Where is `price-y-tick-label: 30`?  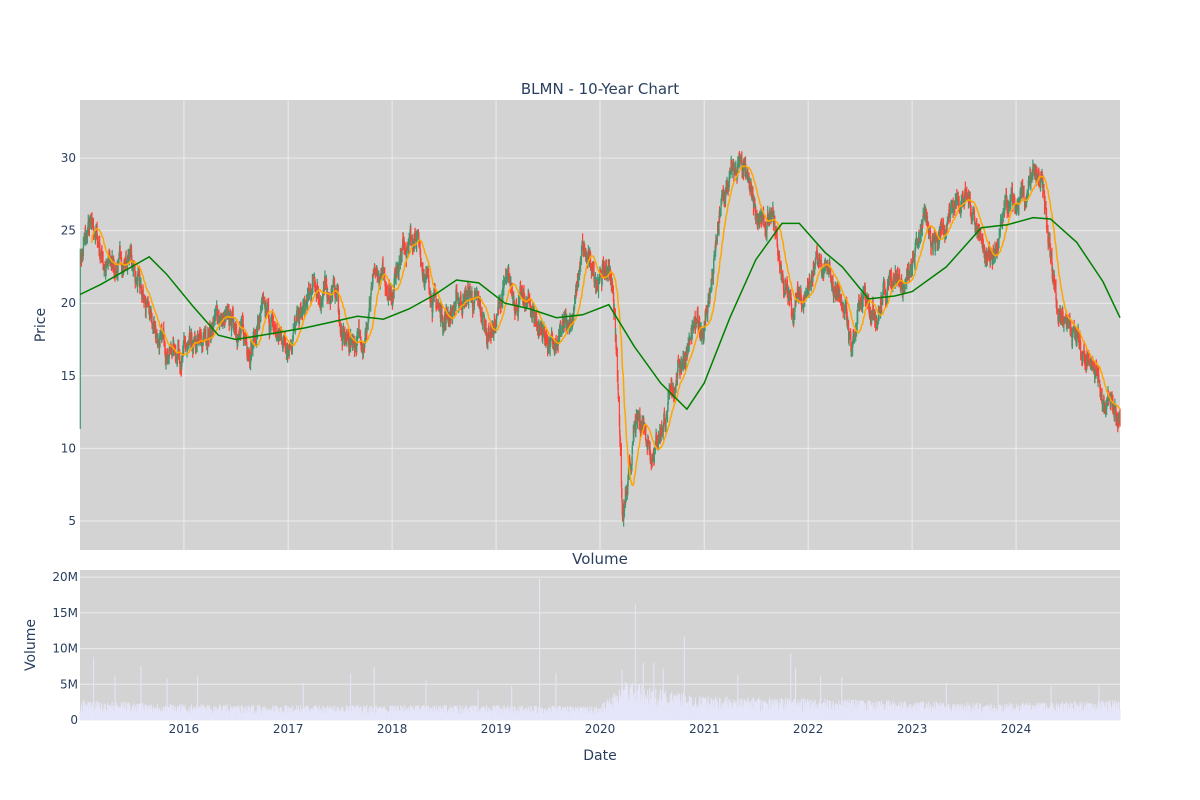
price-y-tick-label: 30 is located at coordinates (68, 158).